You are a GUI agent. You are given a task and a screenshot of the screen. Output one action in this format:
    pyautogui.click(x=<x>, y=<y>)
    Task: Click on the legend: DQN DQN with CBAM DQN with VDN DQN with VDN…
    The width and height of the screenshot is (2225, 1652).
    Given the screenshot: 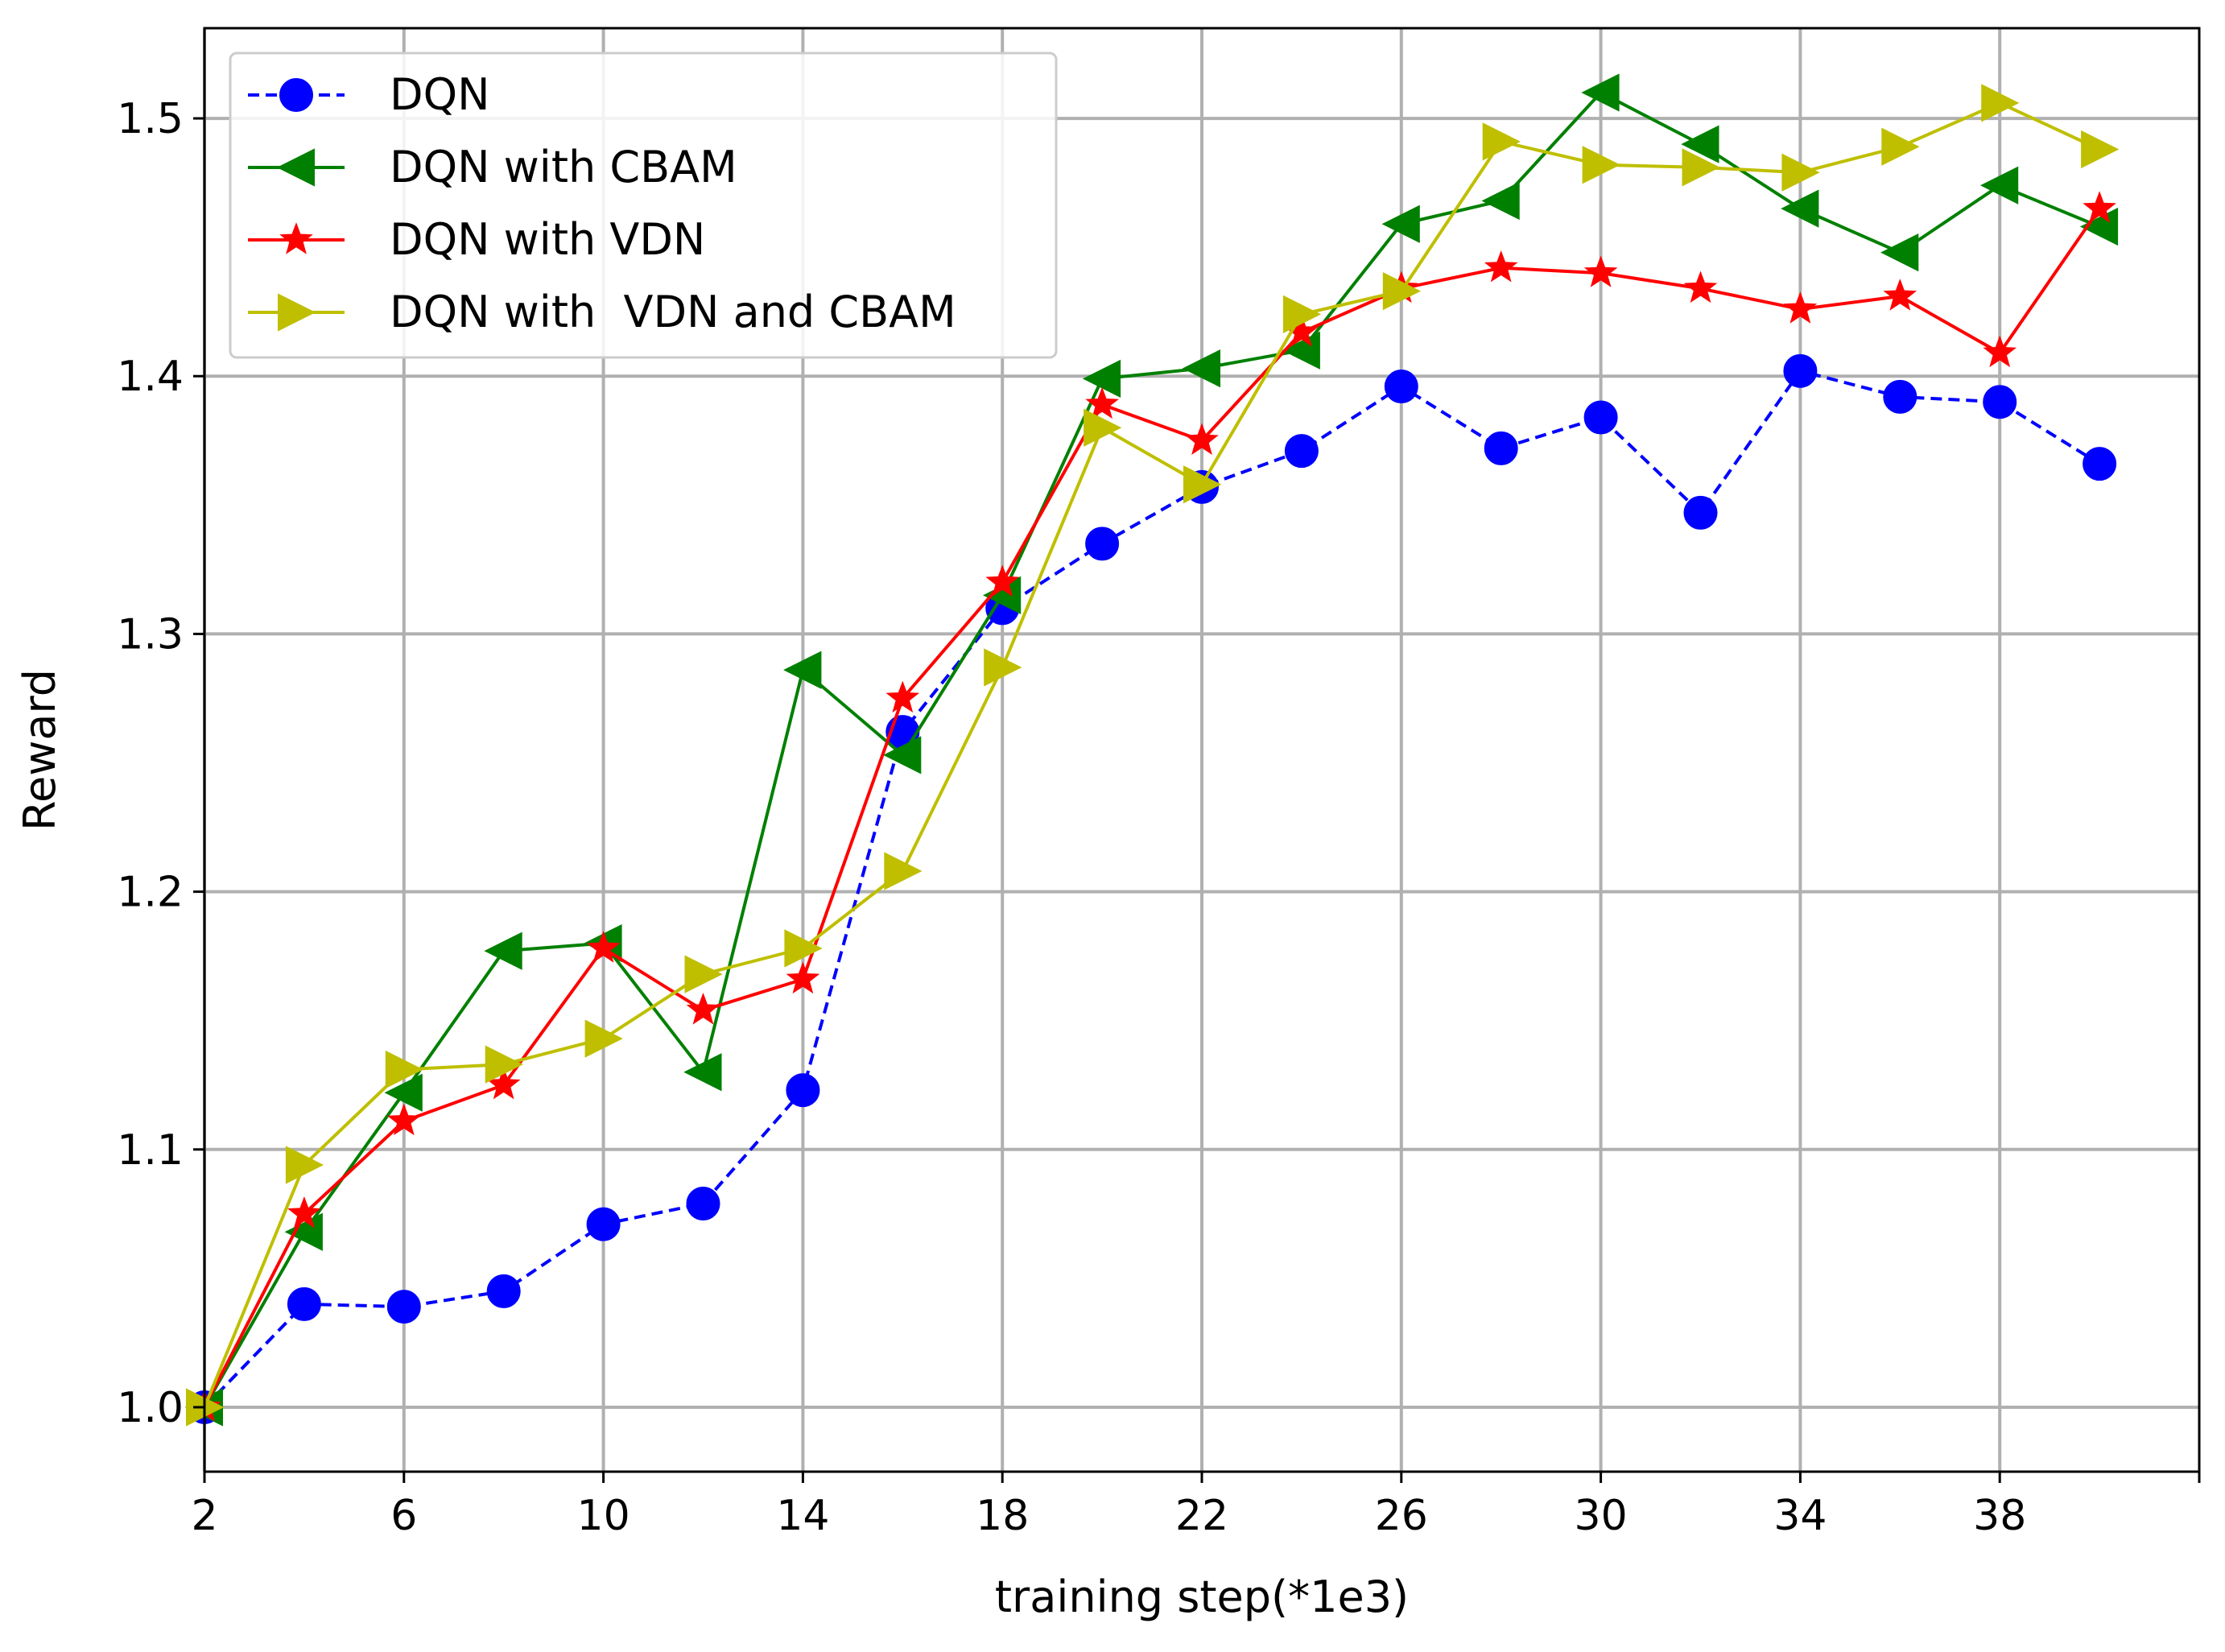 What is the action you would take?
    pyautogui.click(x=644, y=206)
    